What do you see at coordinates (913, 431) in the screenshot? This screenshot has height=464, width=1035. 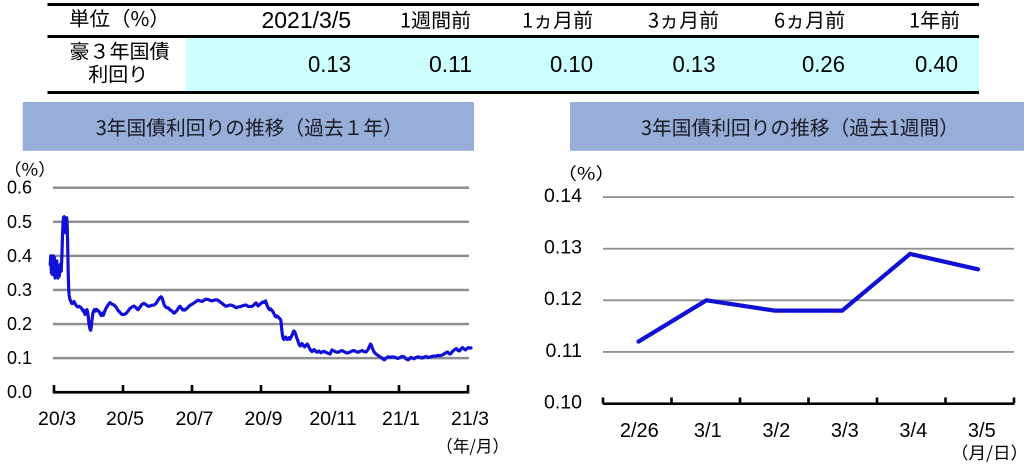 I see `svg-text: 3/4` at bounding box center [913, 431].